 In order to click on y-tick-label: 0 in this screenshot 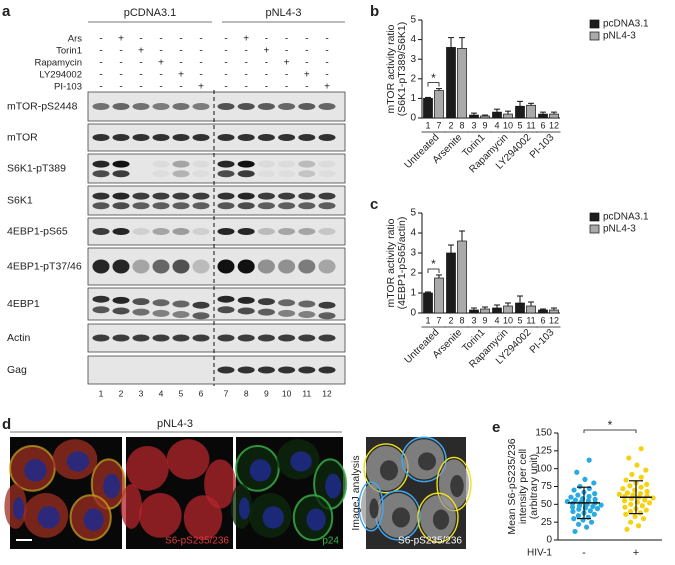, I will do `click(413, 313)`.